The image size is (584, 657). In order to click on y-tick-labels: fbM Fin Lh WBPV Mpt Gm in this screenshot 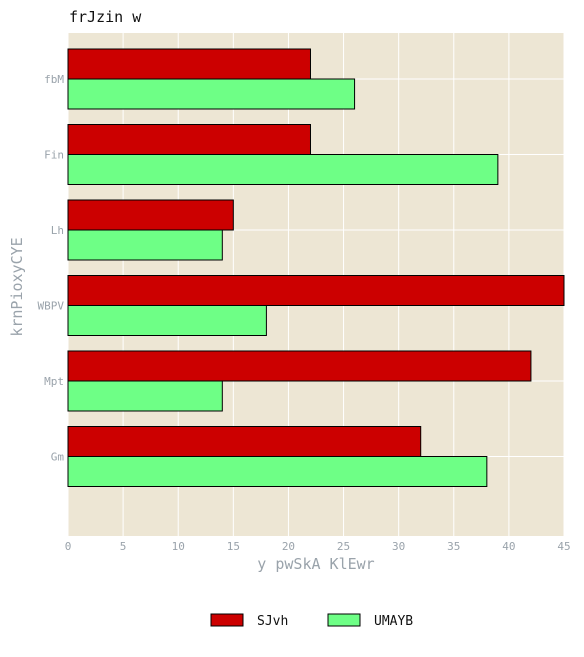, I will do `click(51, 268)`.